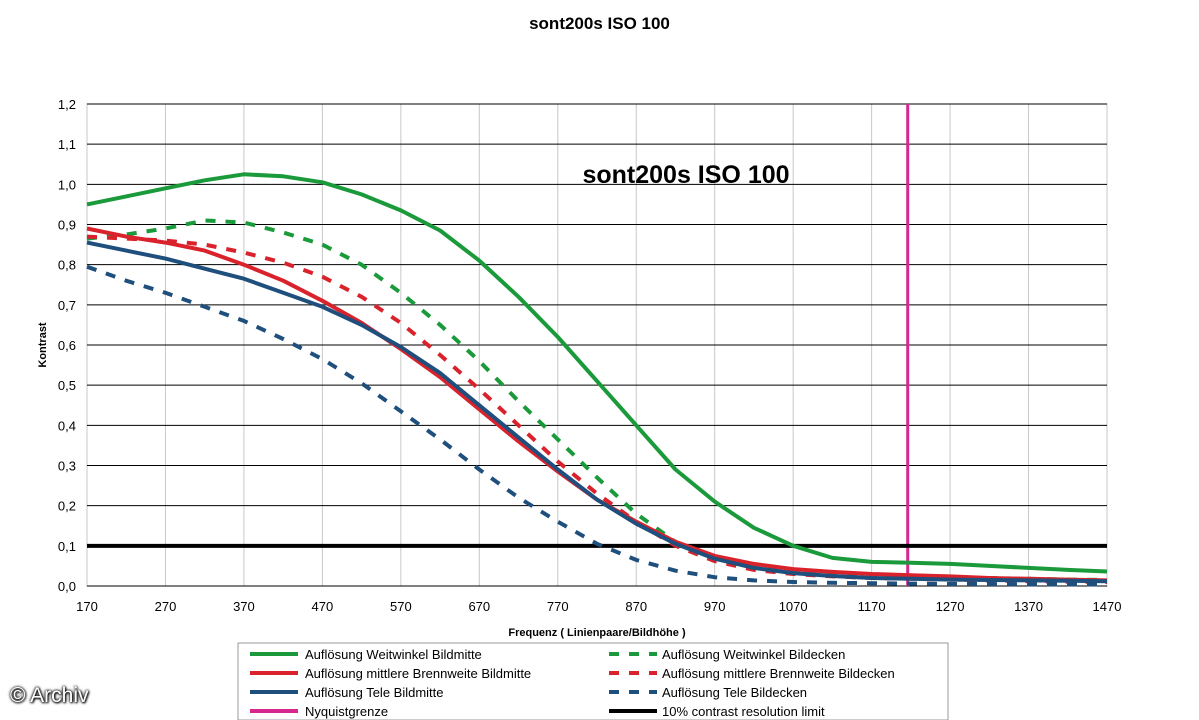  What do you see at coordinates (67, 265) in the screenshot?
I see `y-tick-label: 0,8` at bounding box center [67, 265].